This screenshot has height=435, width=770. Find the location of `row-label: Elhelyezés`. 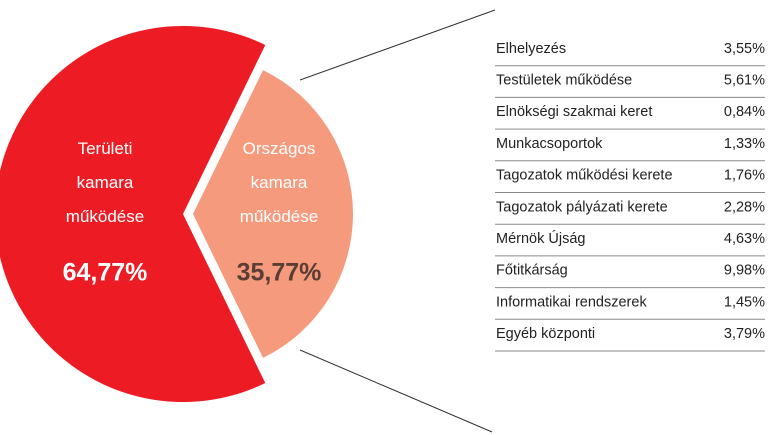

row-label: Elhelyezés is located at coordinates (531, 49).